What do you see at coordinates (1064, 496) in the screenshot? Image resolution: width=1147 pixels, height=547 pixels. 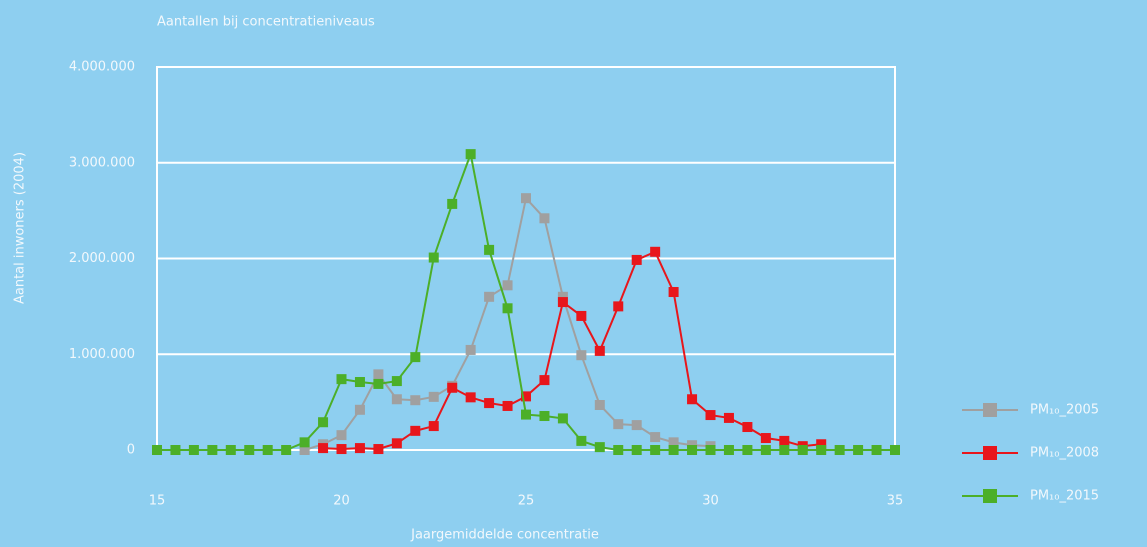 I see `legend-label: PM₁₀_2015` at bounding box center [1064, 496].